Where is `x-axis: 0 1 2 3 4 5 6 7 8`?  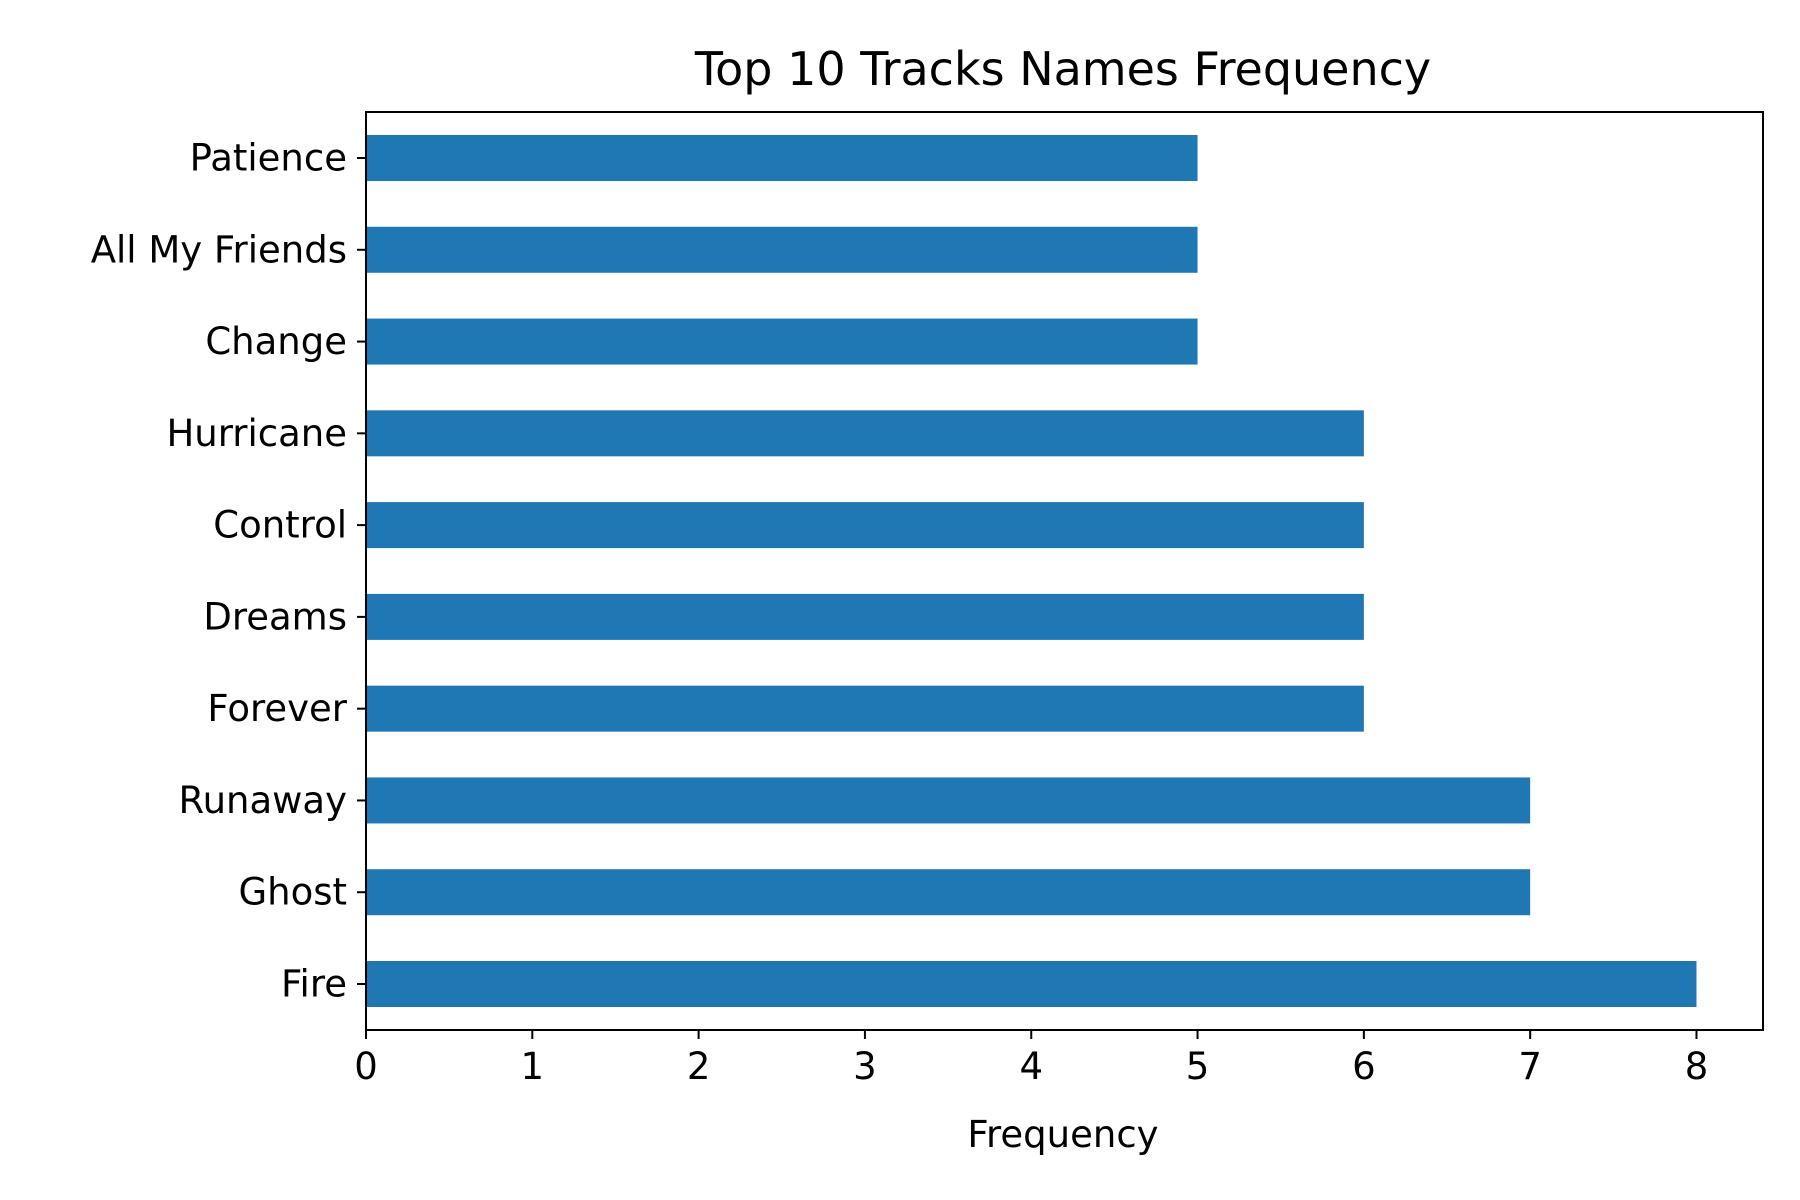
x-axis: 0 1 2 3 4 5 6 7 8 is located at coordinates (1031, 1059).